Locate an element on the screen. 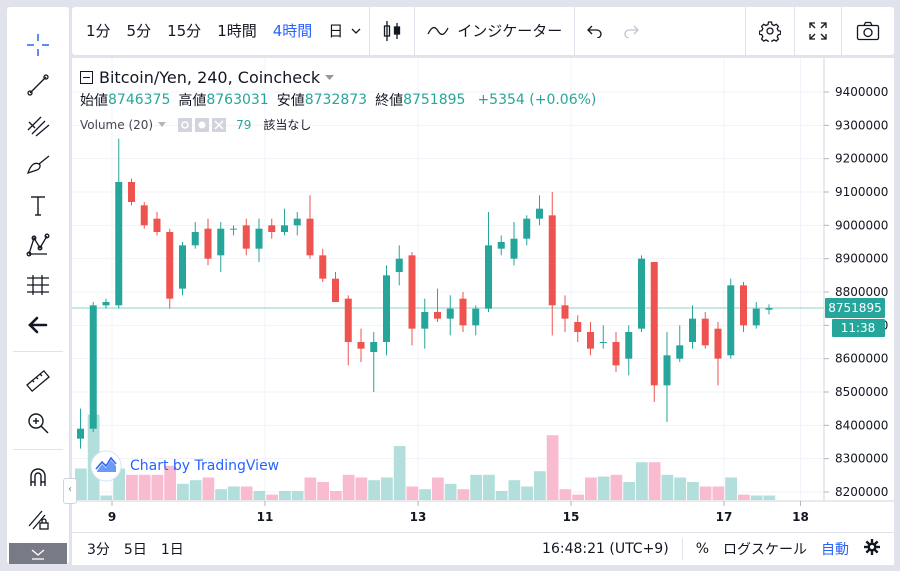  candle-style-button is located at coordinates (392, 31).